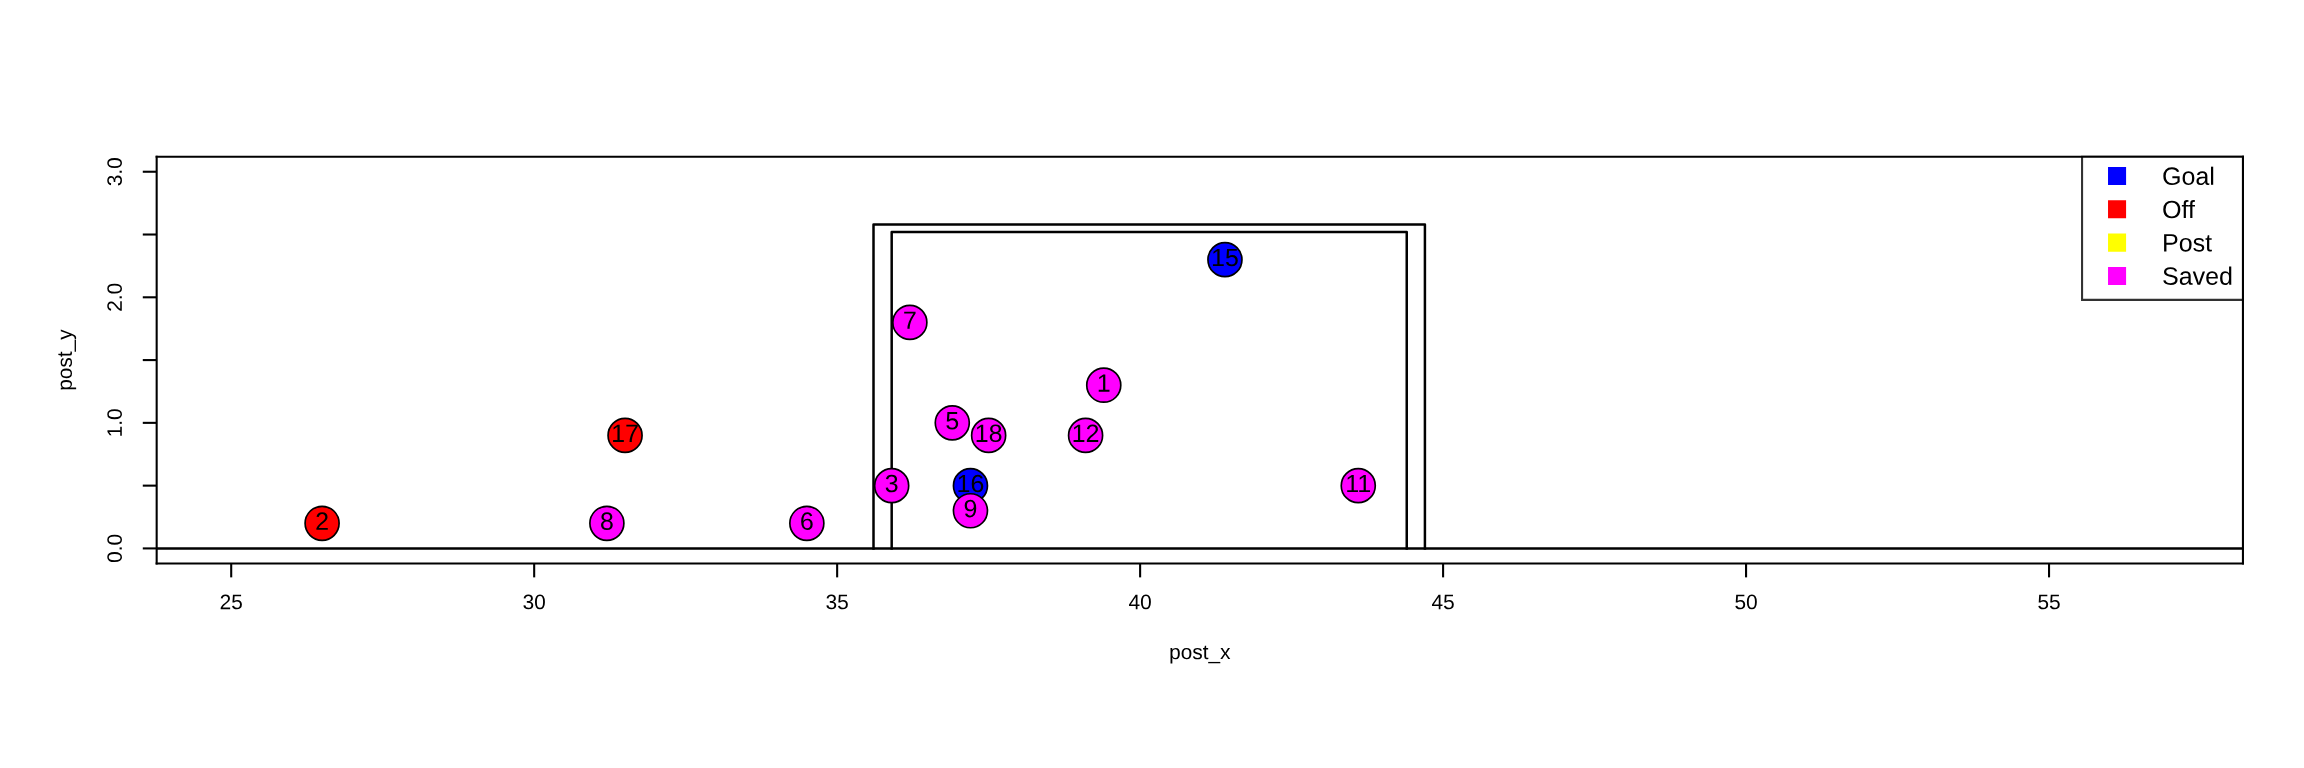 The width and height of the screenshot is (2304, 768). Describe the element at coordinates (322, 521) in the screenshot. I see `annotation: 2` at that location.